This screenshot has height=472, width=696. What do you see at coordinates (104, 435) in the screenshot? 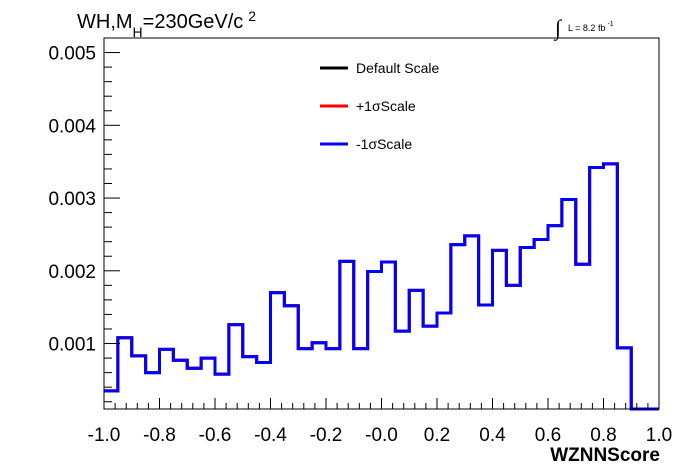
I see `x-tick-label: -1.0` at bounding box center [104, 435].